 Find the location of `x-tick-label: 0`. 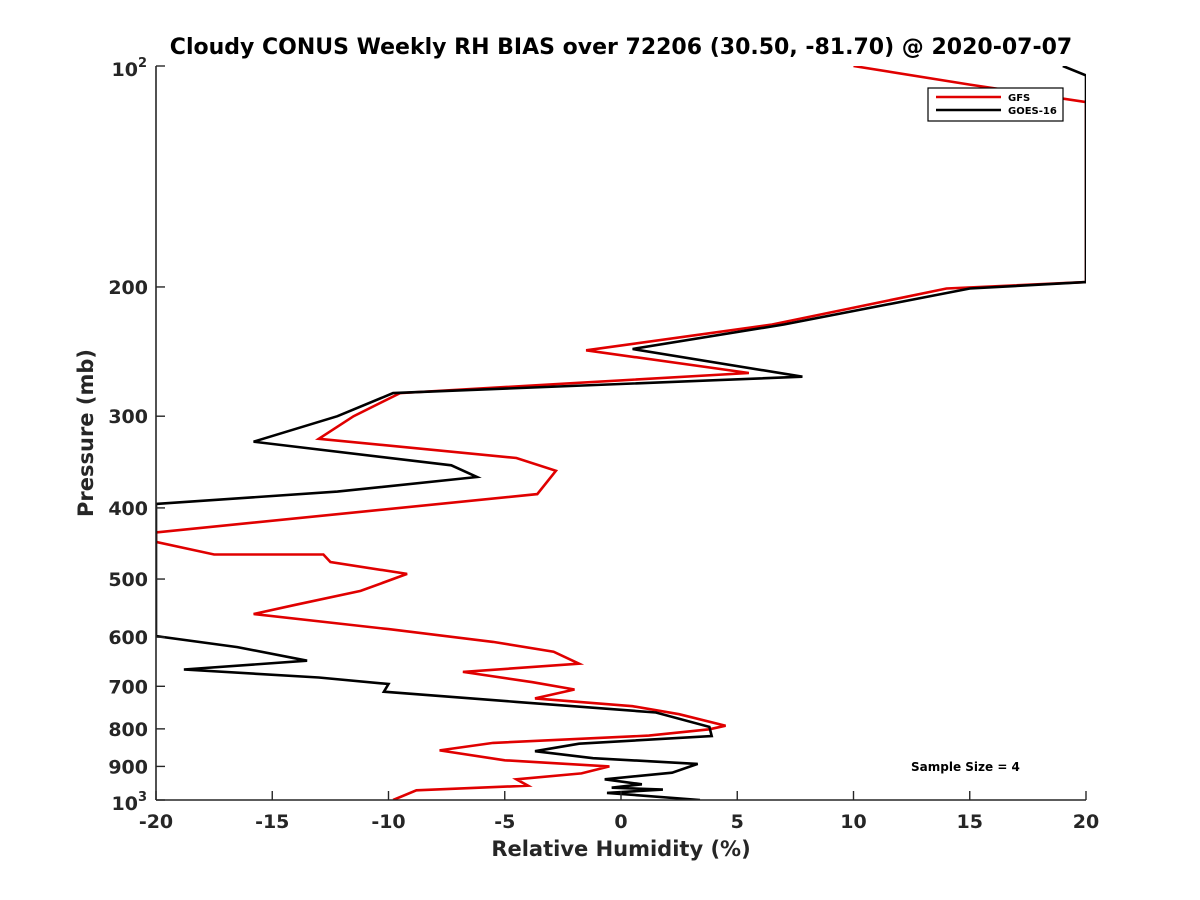

x-tick-label: 0 is located at coordinates (620, 822).